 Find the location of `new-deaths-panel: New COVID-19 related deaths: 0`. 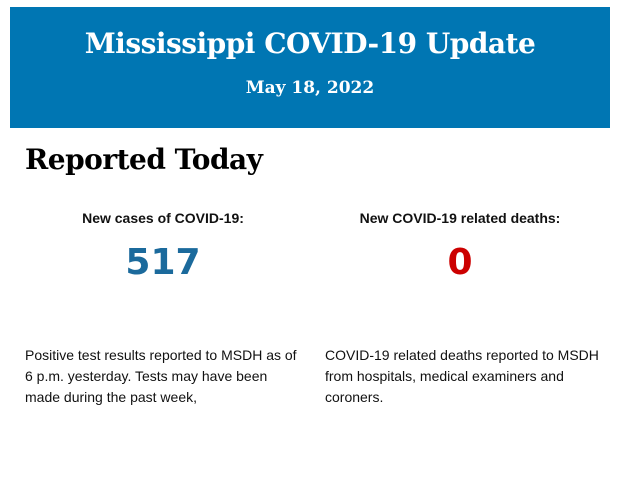

new-deaths-panel: New COVID-19 related deaths: 0 is located at coordinates (460, 246).